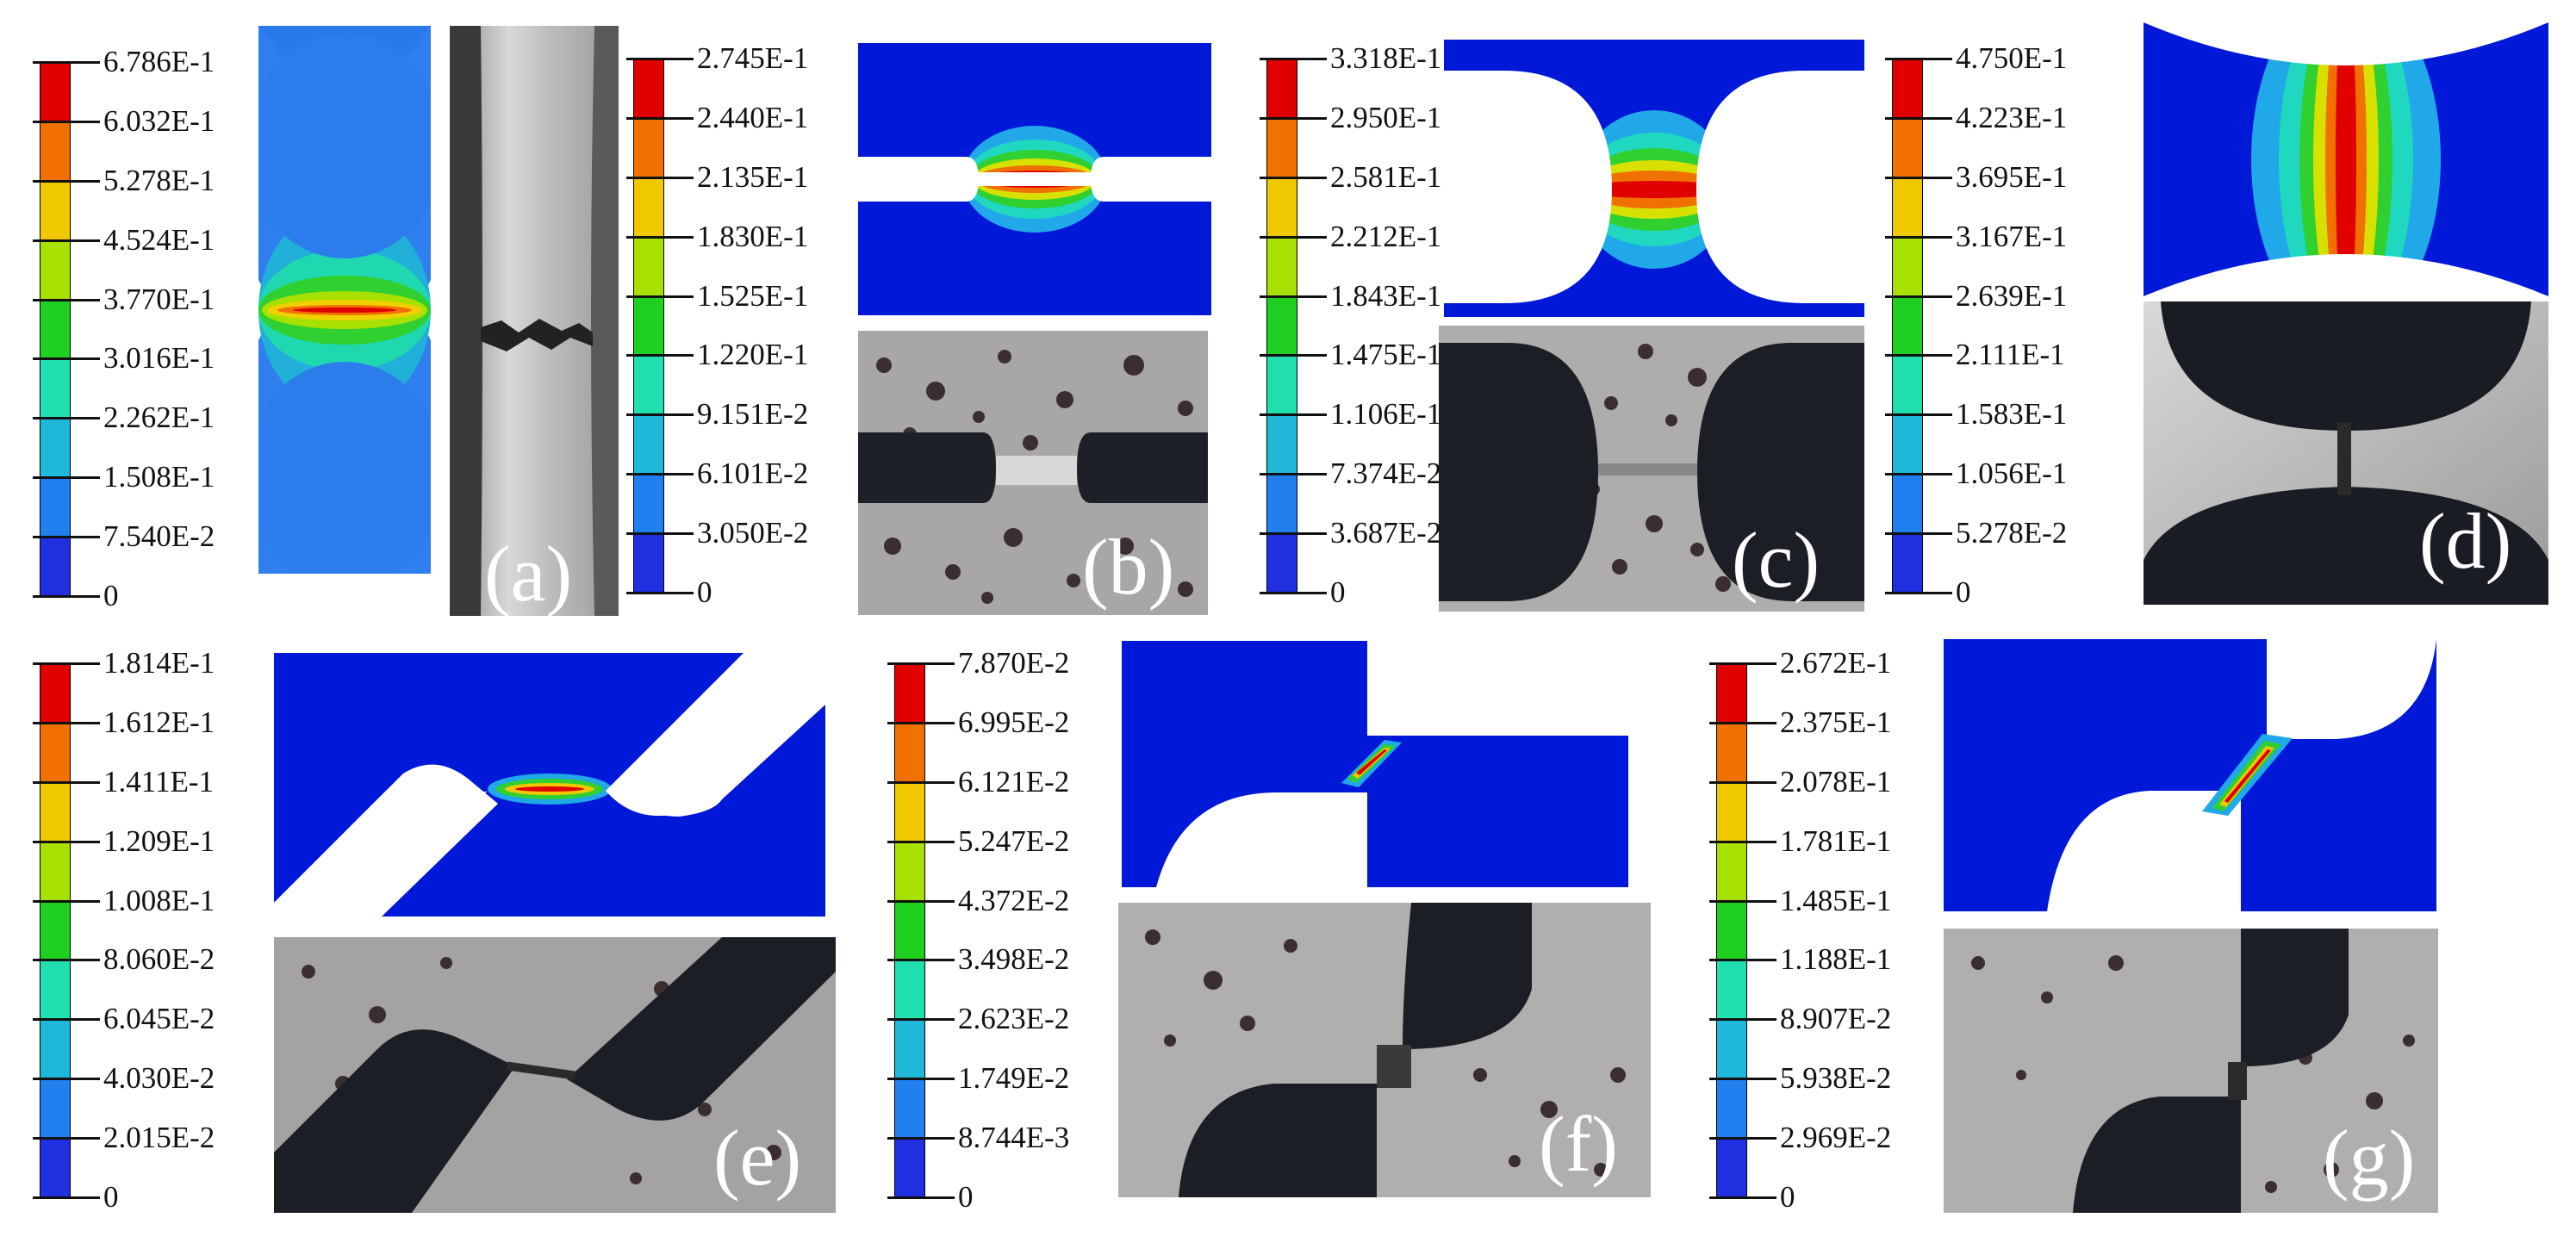 This screenshot has height=1249, width=2576. I want to click on tick-label: 1.475E-1, so click(1386, 355).